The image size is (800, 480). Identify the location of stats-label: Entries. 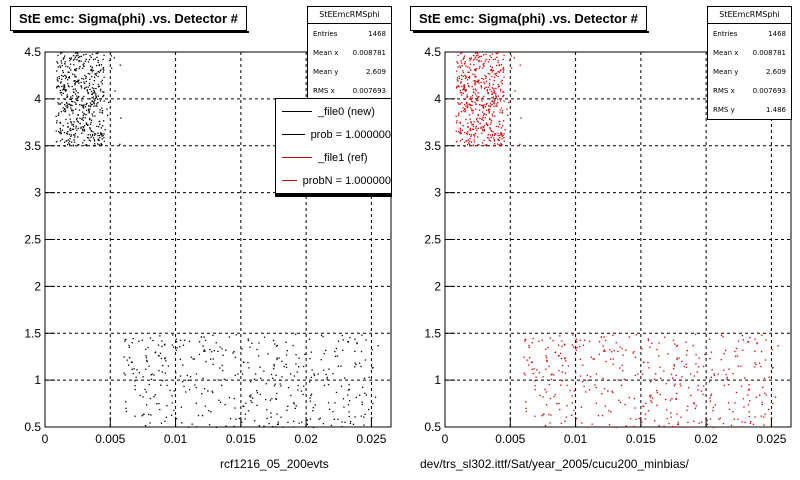
(725, 33).